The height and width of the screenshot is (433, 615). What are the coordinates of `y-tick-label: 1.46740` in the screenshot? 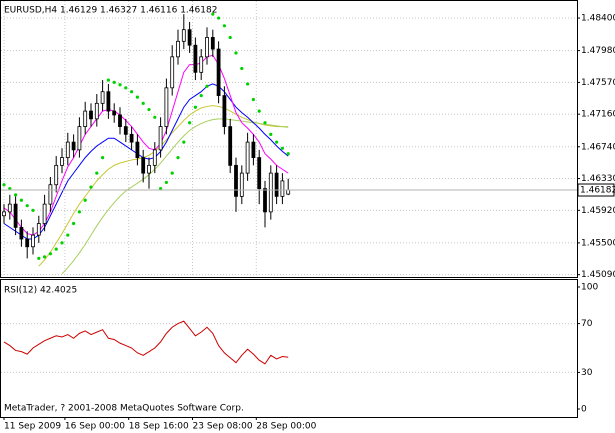 It's located at (598, 147).